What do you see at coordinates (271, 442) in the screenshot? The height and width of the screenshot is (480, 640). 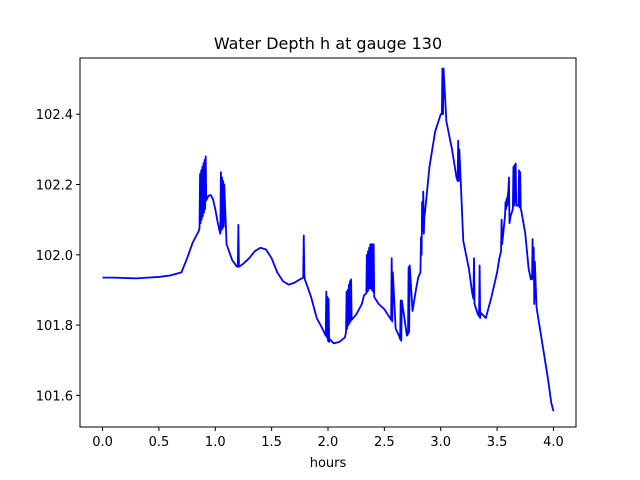 I see `x-tick-label: 1.5` at bounding box center [271, 442].